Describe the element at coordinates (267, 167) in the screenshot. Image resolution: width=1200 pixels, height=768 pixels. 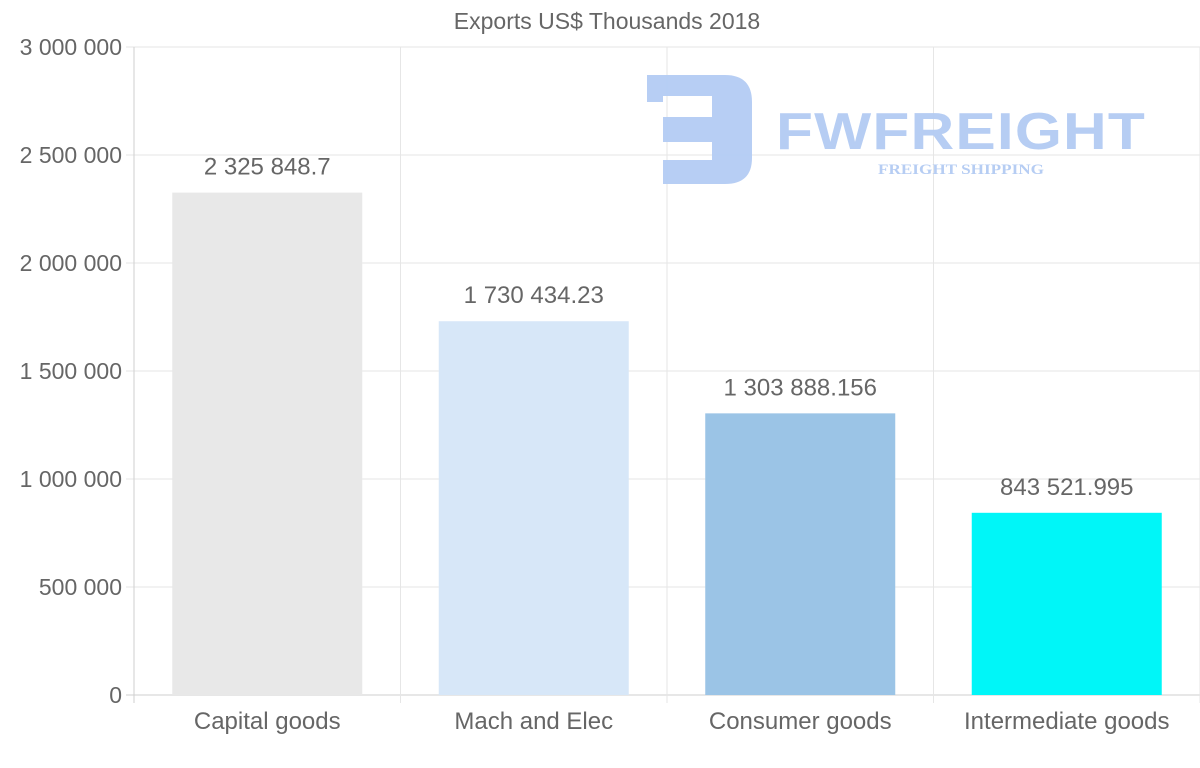
I see `data-label: 2 325 848.7` at that location.